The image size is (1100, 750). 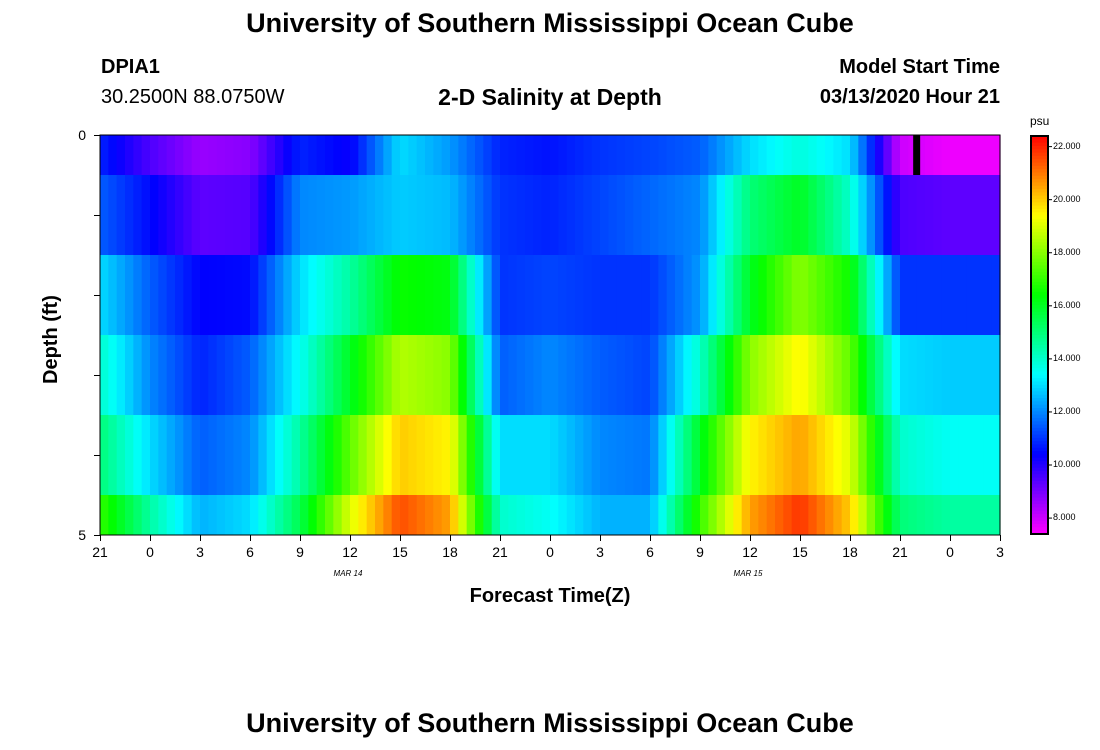 I want to click on colorbar-tick-label-5: 12.000, so click(x=1067, y=410).